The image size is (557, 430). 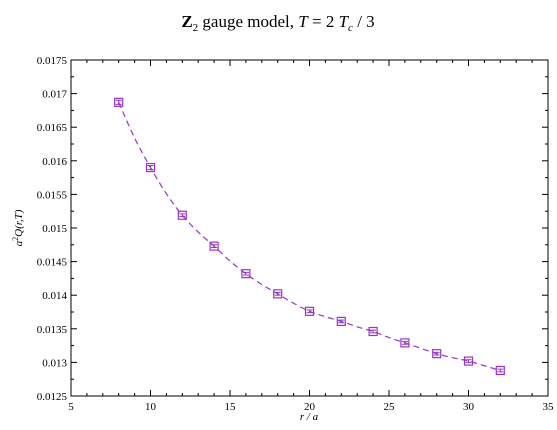 What do you see at coordinates (151, 407) in the screenshot?
I see `x-tick-label: 10` at bounding box center [151, 407].